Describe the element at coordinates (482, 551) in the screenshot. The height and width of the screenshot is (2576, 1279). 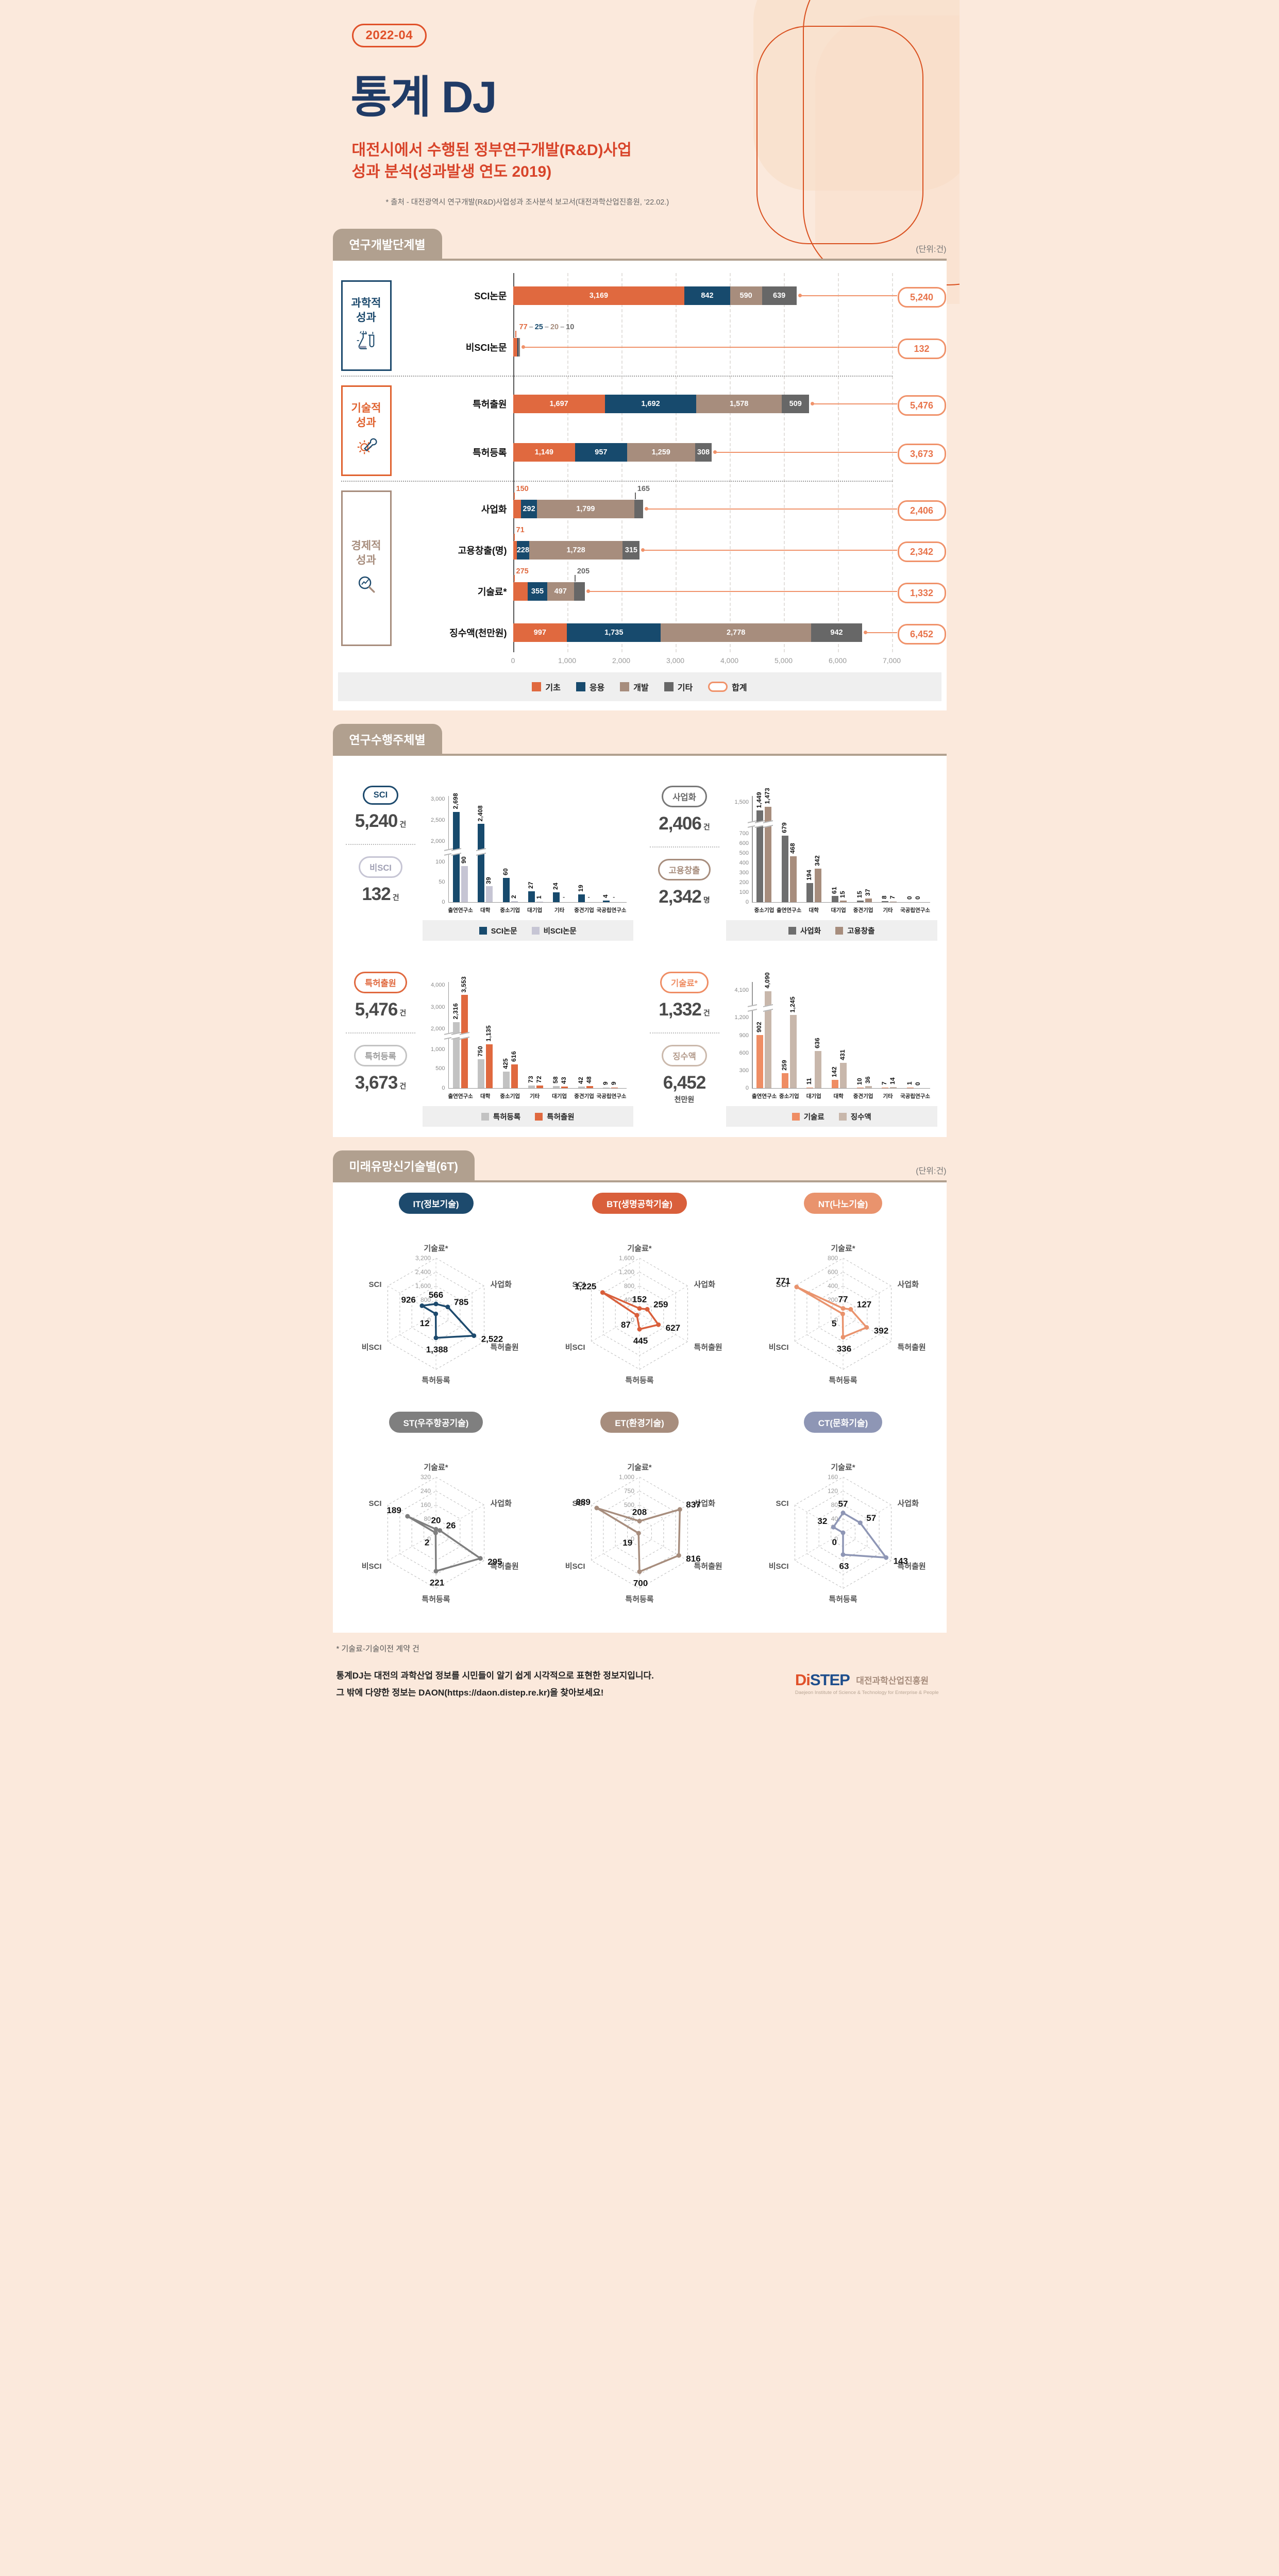
I see `row-label: 고용창출(명)` at that location.